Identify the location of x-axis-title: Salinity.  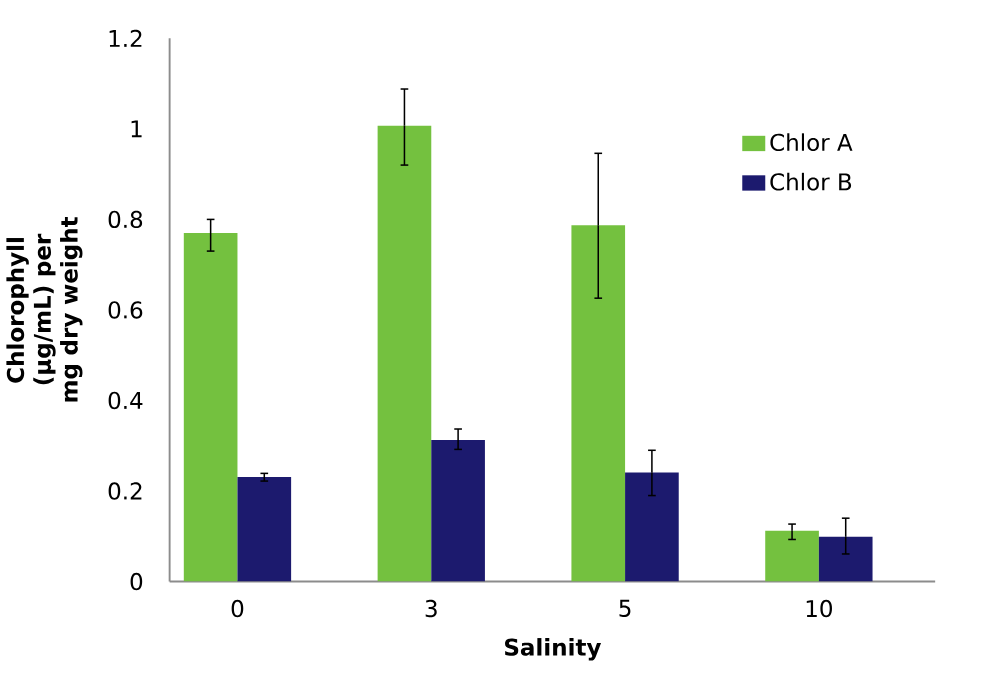
(553, 649).